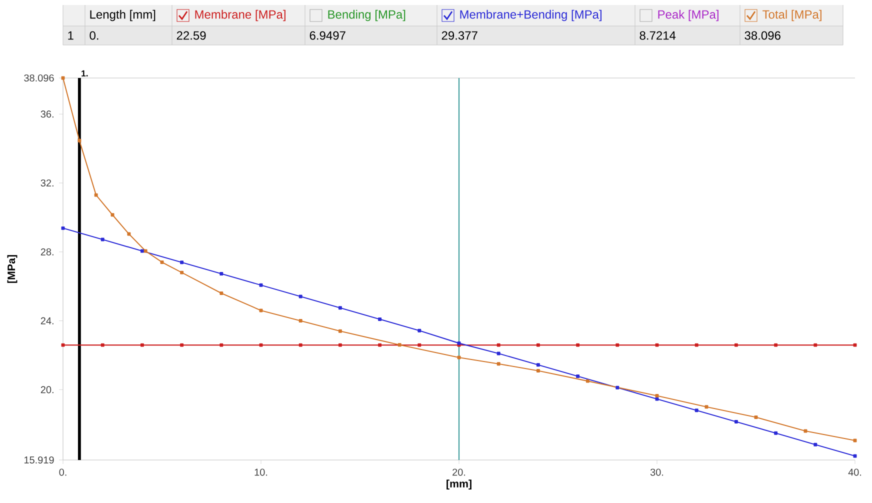 The width and height of the screenshot is (872, 503). I want to click on y-axis-title: [MPa], so click(12, 269).